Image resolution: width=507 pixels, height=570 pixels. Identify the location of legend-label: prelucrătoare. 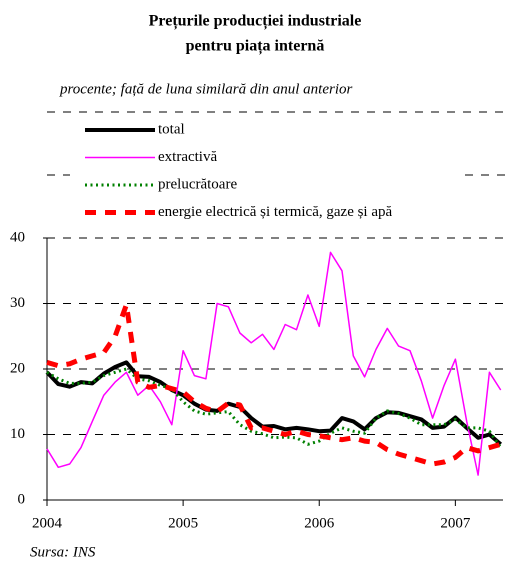
(197, 184).